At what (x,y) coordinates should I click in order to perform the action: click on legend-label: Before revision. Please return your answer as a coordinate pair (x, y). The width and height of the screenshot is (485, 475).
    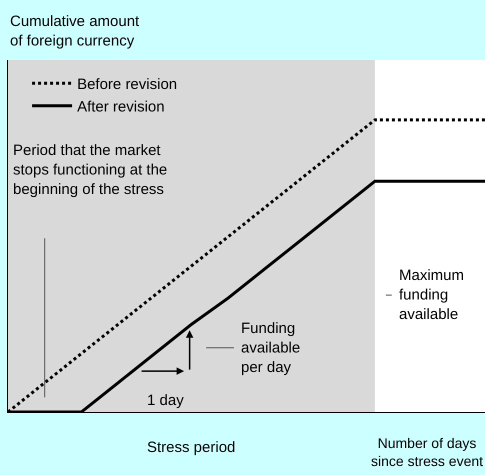
    Looking at the image, I should click on (127, 85).